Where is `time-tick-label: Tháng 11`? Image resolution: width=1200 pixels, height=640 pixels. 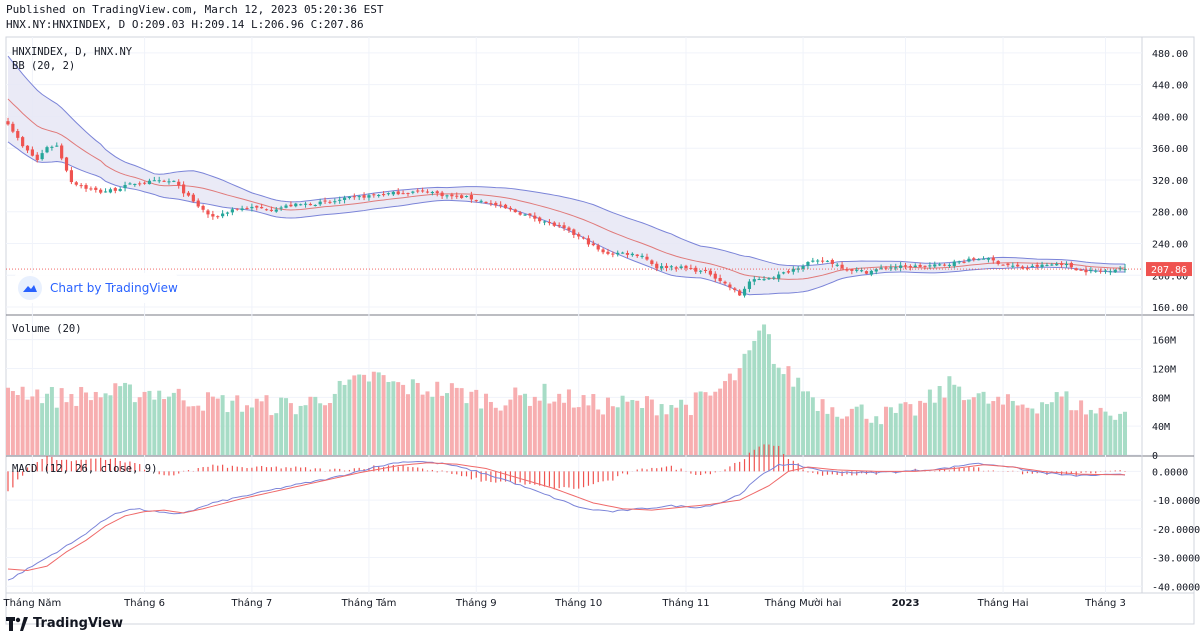
time-tick-label: Tháng 11 is located at coordinates (685, 603).